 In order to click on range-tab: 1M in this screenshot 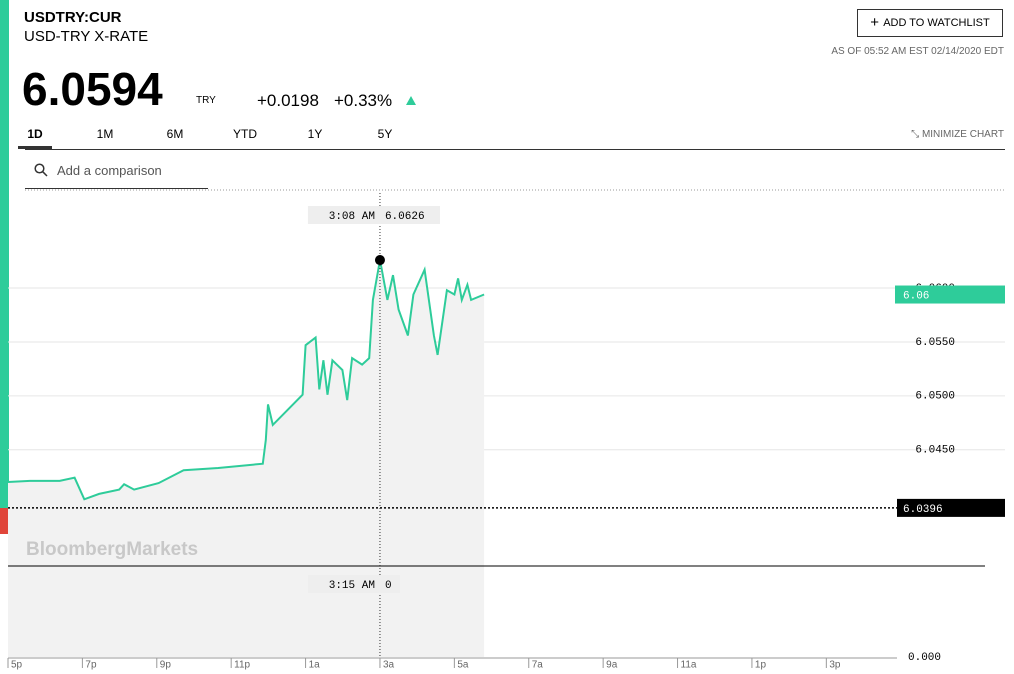, I will do `click(105, 134)`.